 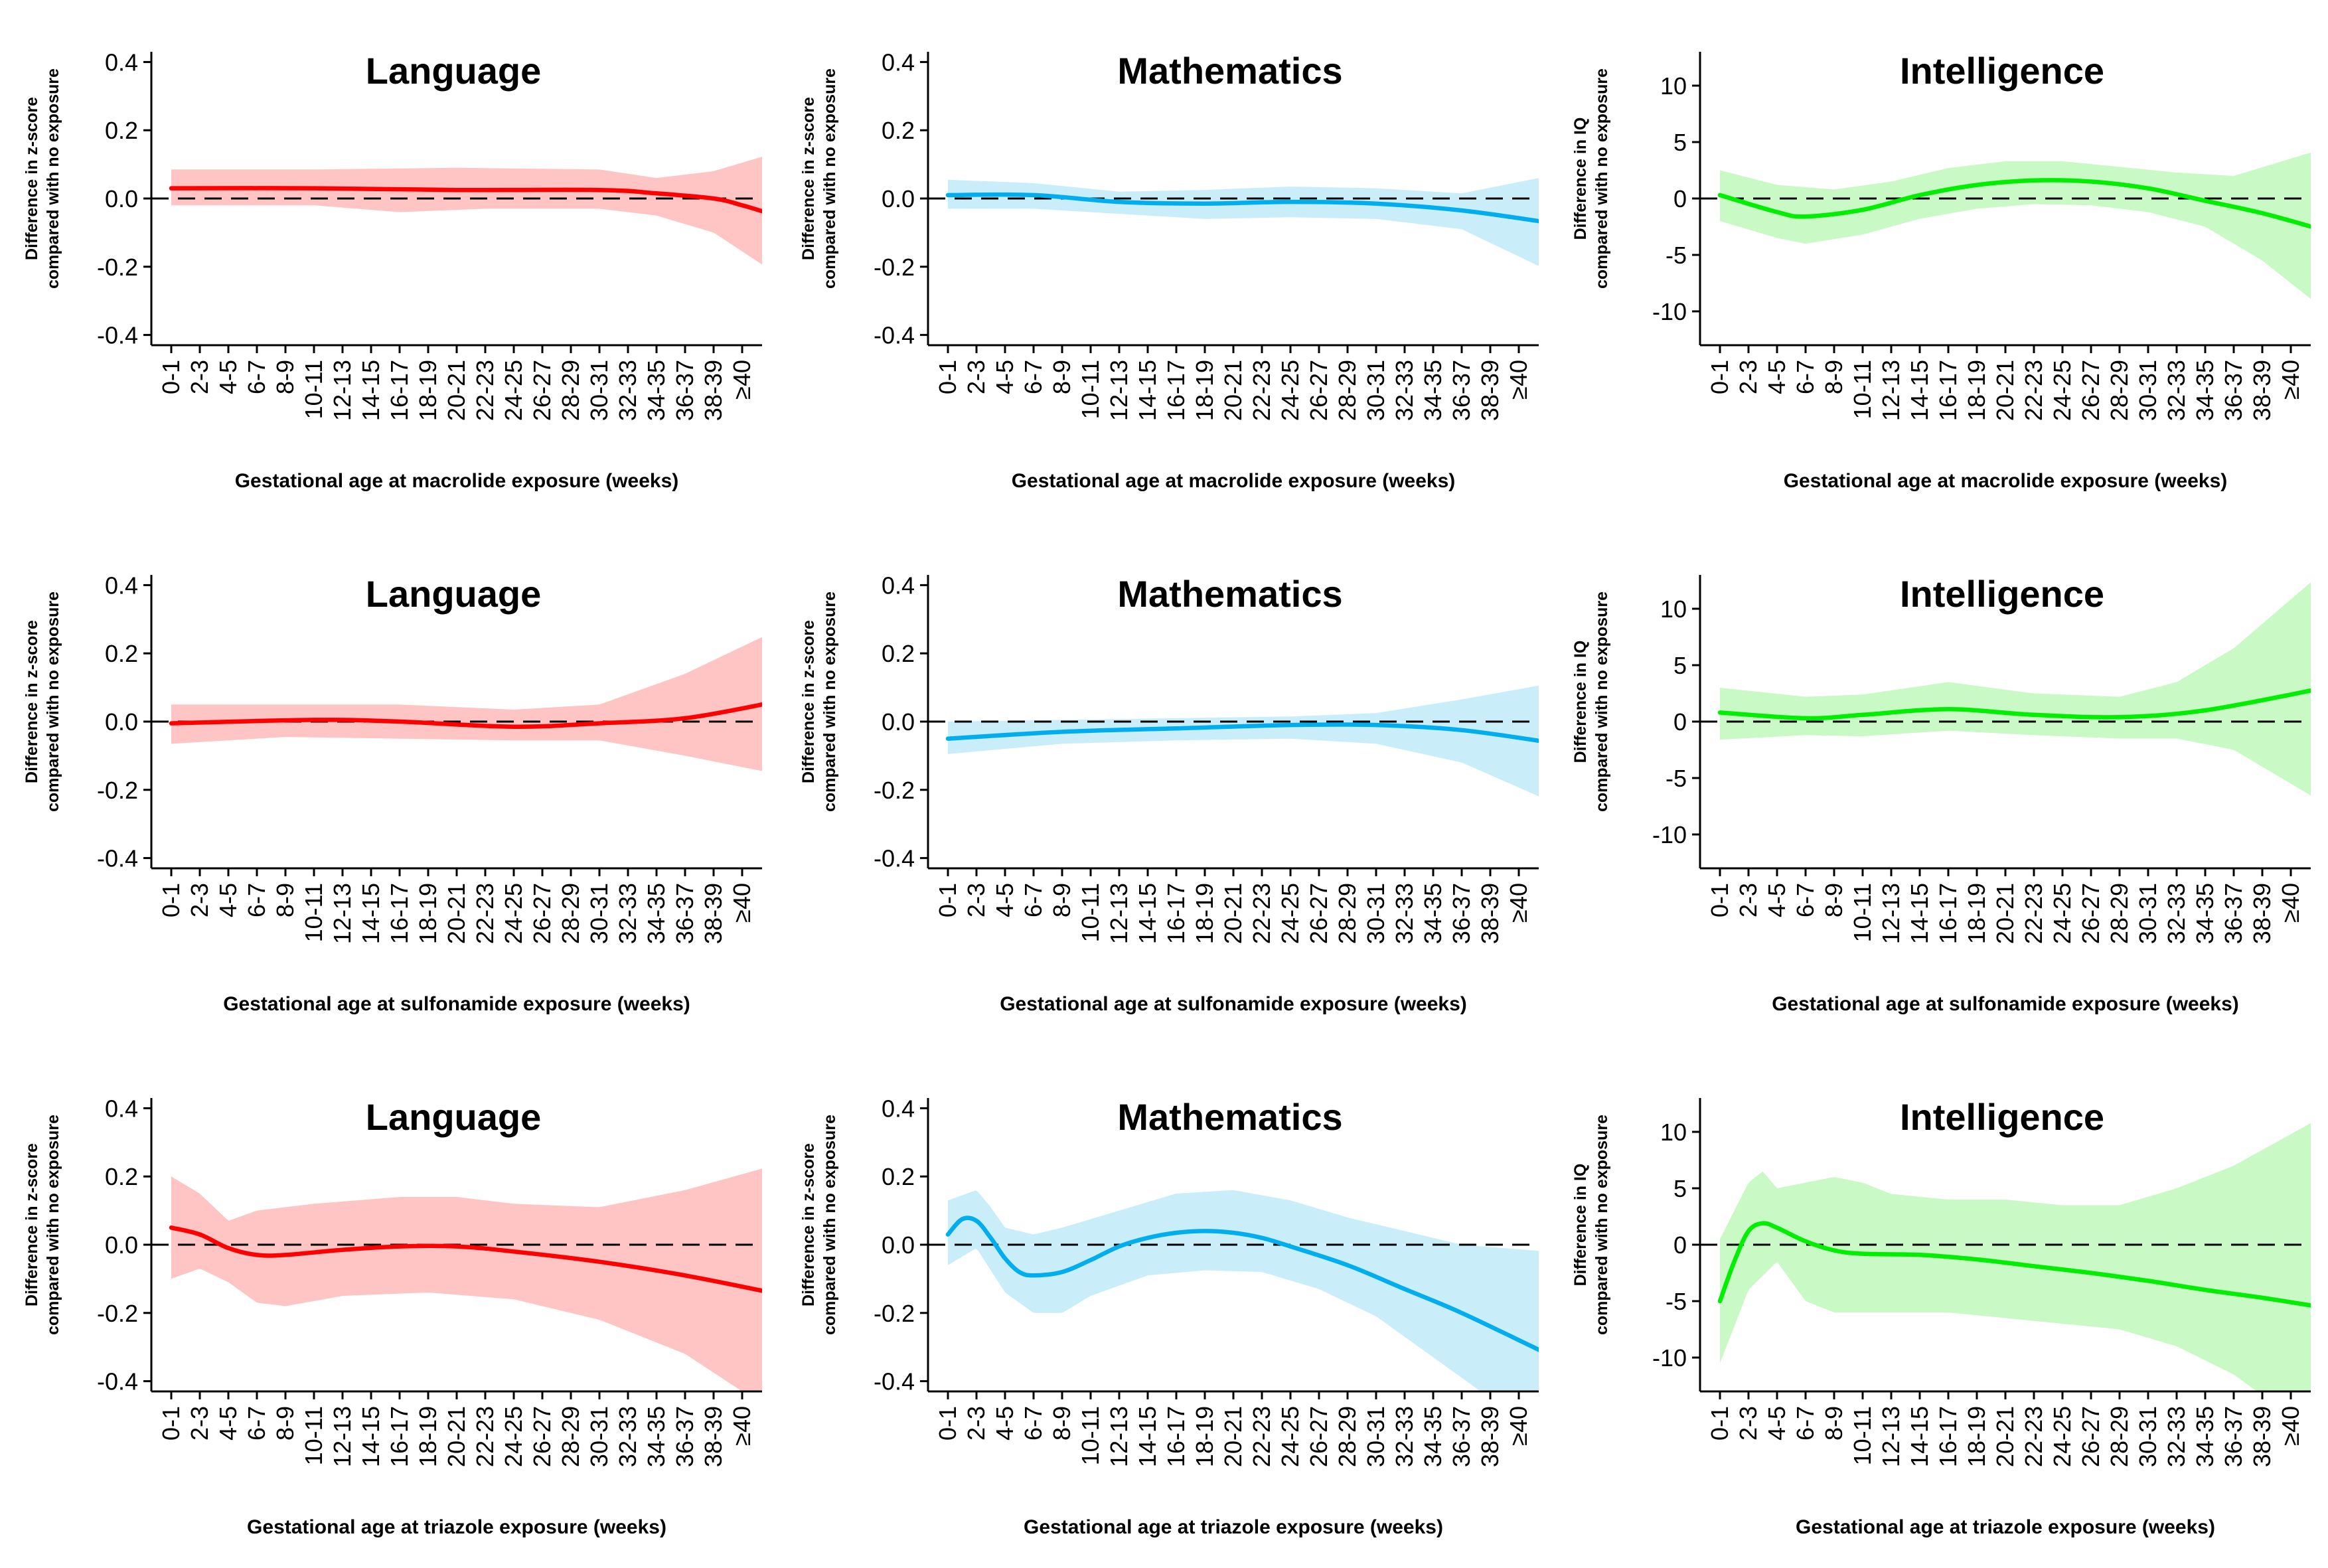 What do you see at coordinates (1680, 143) in the screenshot?
I see `y-tick-label: 5` at bounding box center [1680, 143].